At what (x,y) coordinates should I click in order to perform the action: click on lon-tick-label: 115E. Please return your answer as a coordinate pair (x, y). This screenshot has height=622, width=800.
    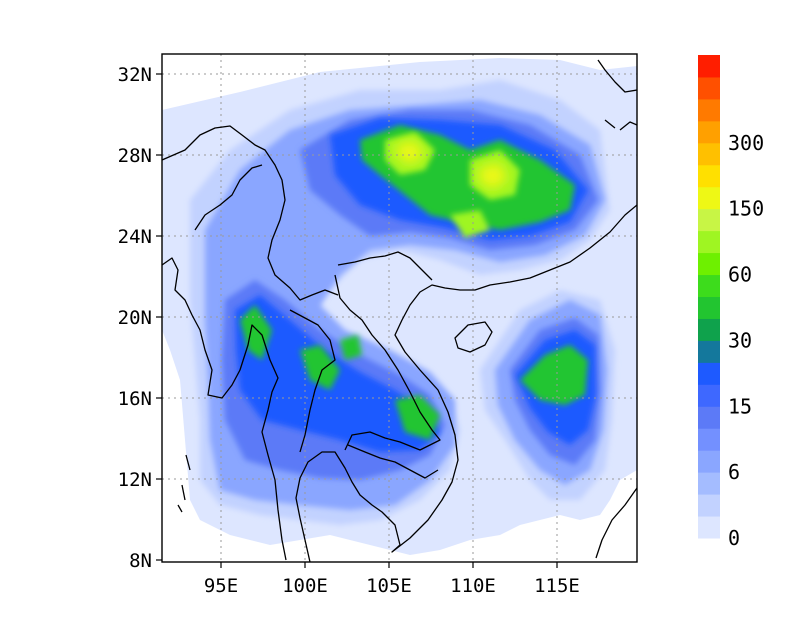
    Looking at the image, I should click on (557, 586).